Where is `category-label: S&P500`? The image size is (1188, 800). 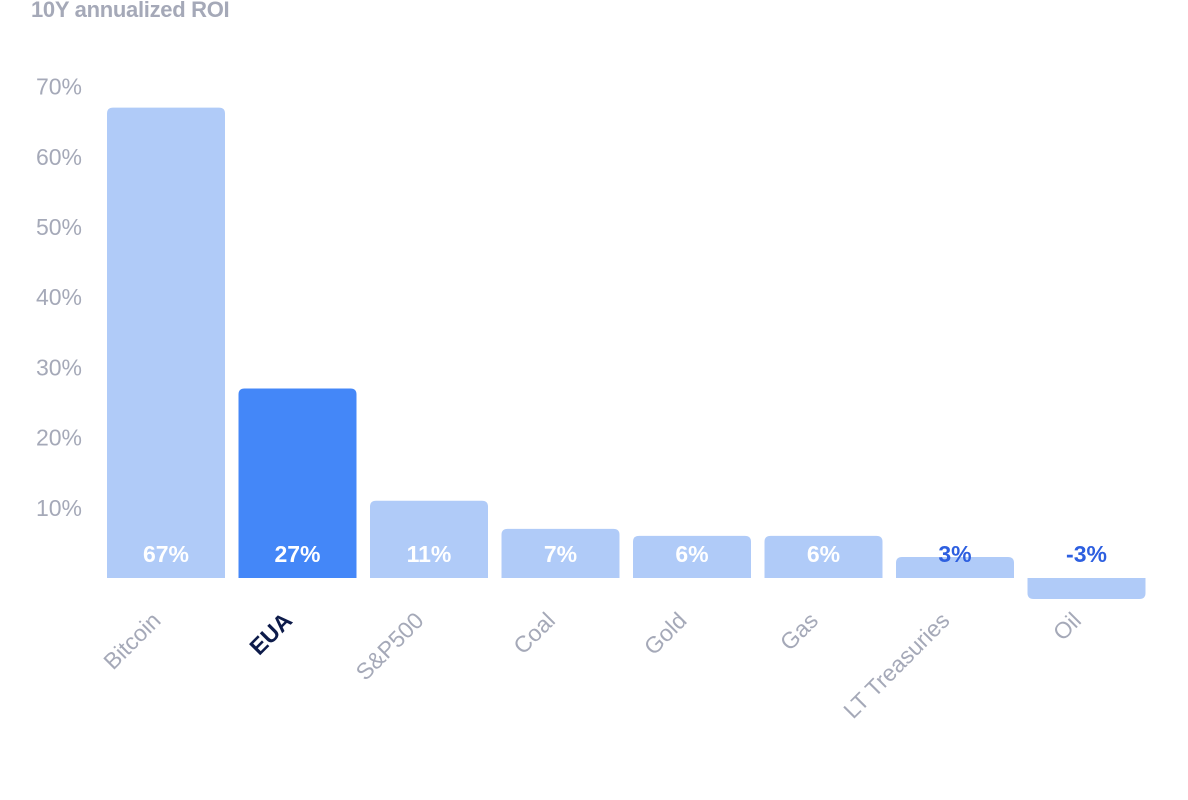
category-label: S&P500 is located at coordinates (389, 646).